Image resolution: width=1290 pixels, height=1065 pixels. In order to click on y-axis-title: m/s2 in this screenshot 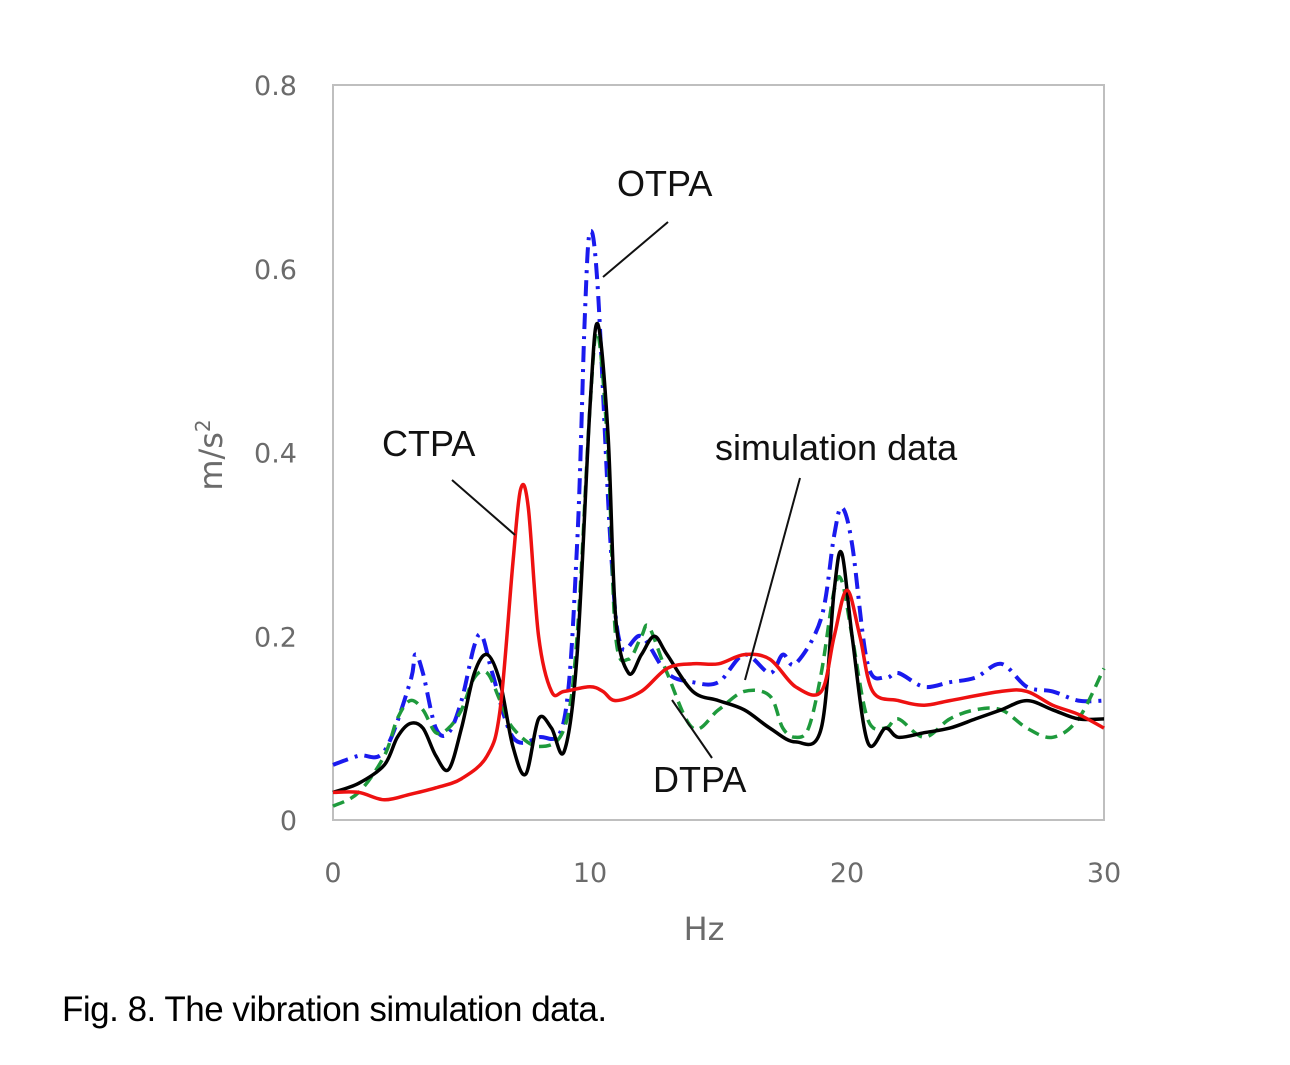, I will do `click(210, 454)`.